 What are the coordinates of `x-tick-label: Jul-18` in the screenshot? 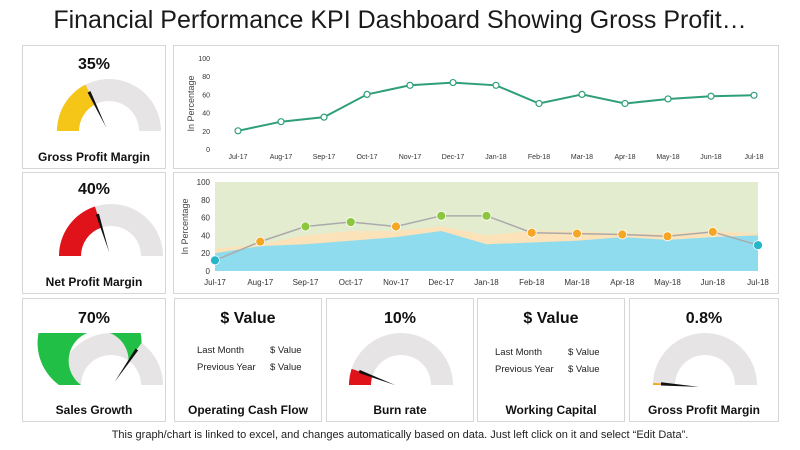 It's located at (753, 157).